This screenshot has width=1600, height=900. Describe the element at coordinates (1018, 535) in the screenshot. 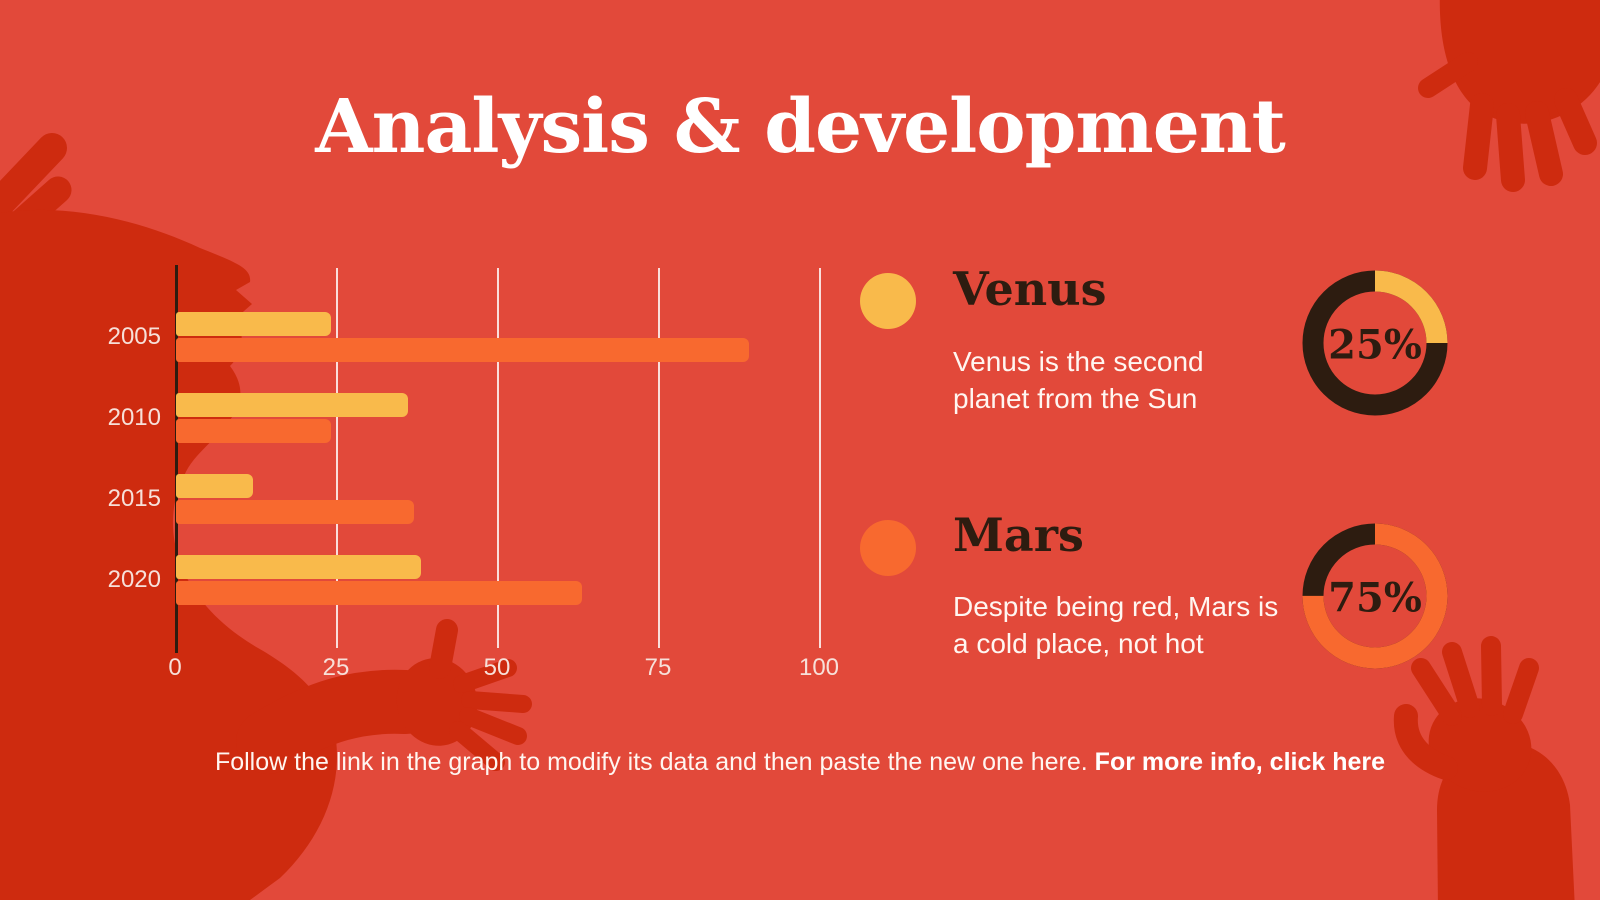

I see `mars-heading: Mars` at that location.